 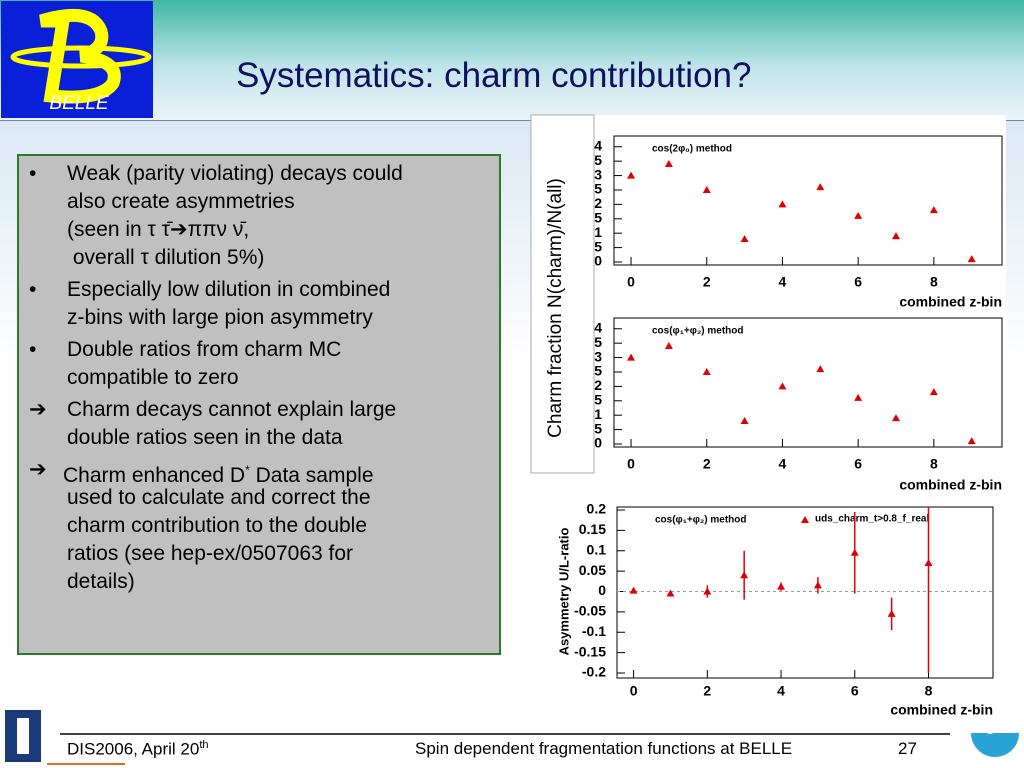 What do you see at coordinates (311, 475) in the screenshot?
I see `line-part: Data sample` at bounding box center [311, 475].